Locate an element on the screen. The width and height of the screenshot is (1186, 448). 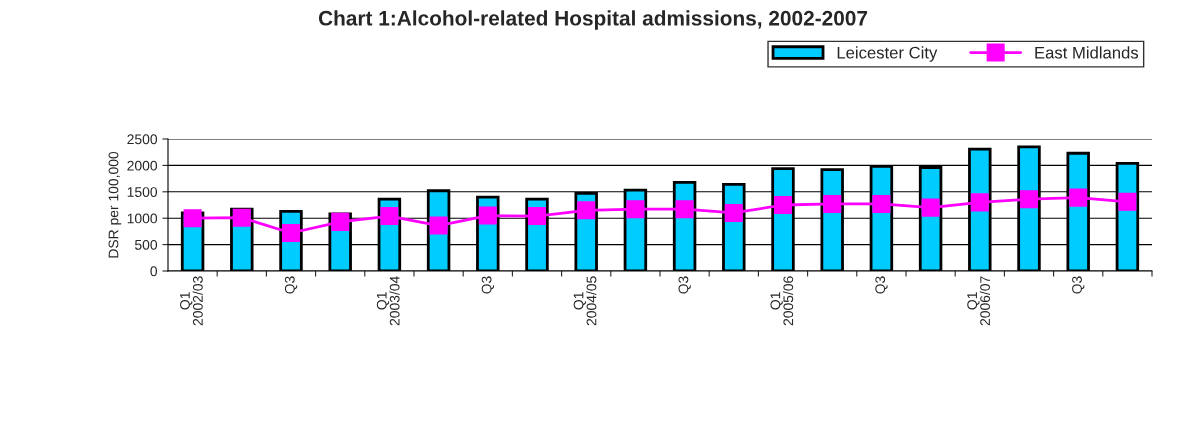
y-tick-label: 1000 is located at coordinates (142, 218).